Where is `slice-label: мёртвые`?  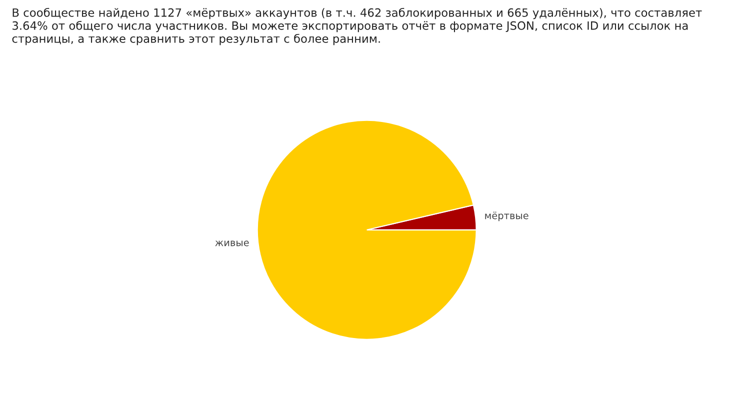 slice-label: мёртвые is located at coordinates (506, 217).